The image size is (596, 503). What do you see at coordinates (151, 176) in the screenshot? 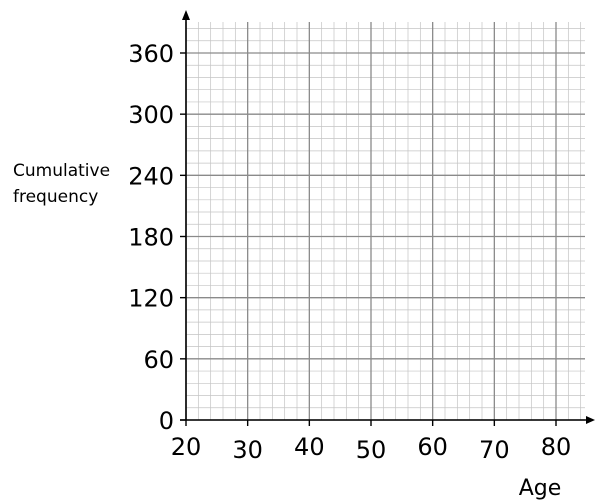
I see `y-tick-label: 240` at bounding box center [151, 176].